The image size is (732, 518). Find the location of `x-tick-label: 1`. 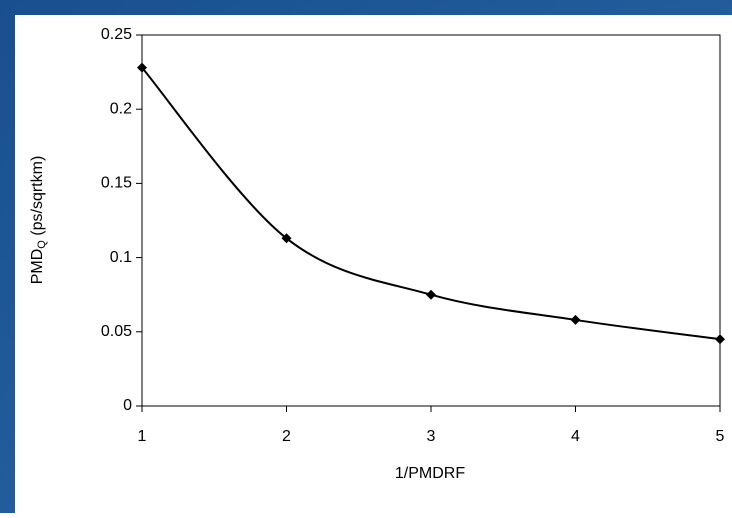

x-tick-label: 1 is located at coordinates (142, 436).